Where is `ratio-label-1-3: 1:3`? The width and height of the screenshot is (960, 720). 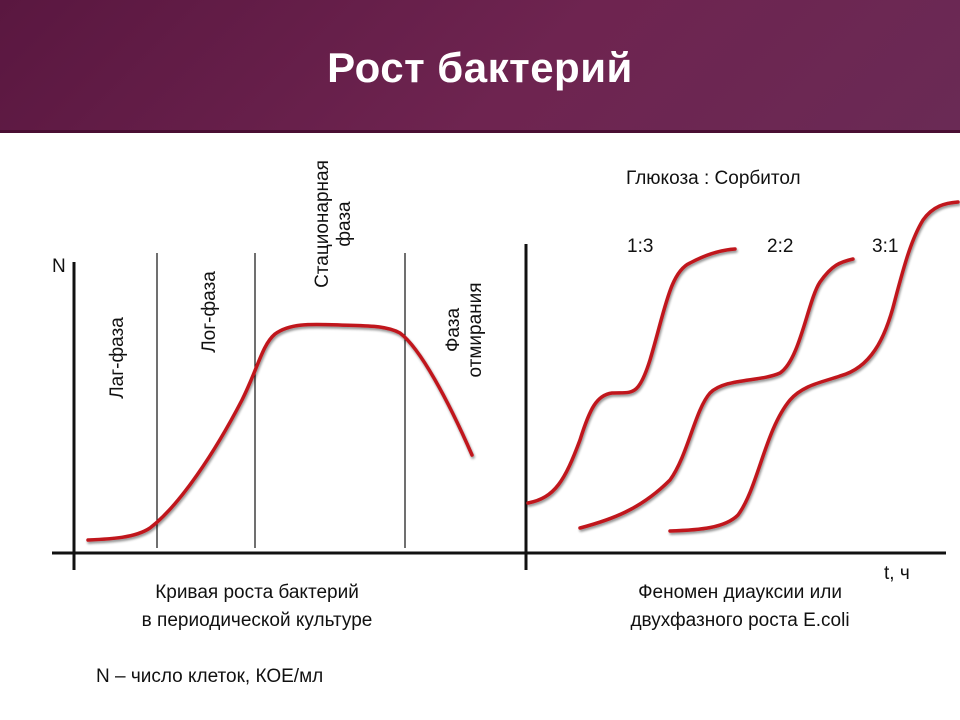 ratio-label-1-3: 1:3 is located at coordinates (640, 246).